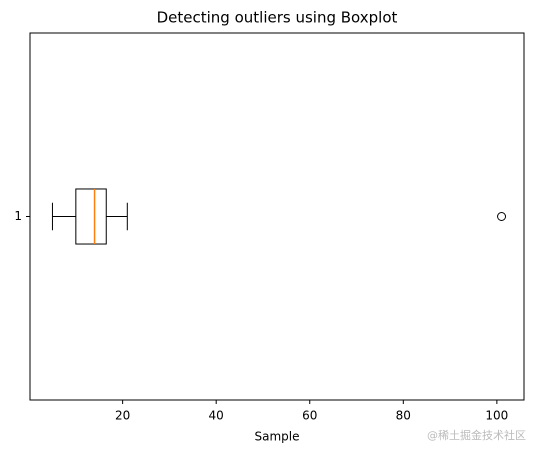 The image size is (534, 459). Describe the element at coordinates (496, 416) in the screenshot. I see `x-tick-label: 100` at that location.